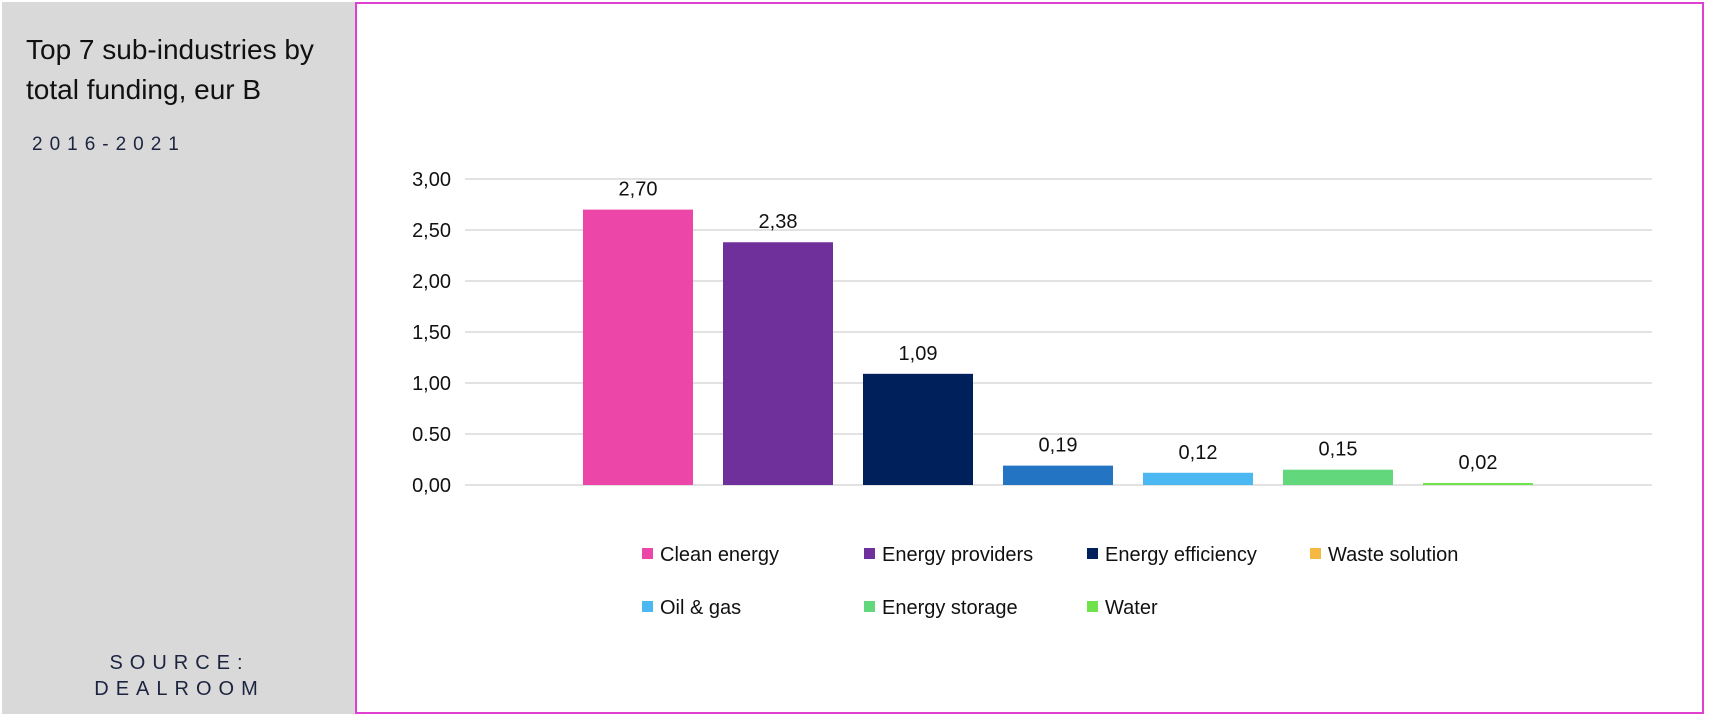  What do you see at coordinates (179, 663) in the screenshot?
I see `source-label: SOURCE:` at bounding box center [179, 663].